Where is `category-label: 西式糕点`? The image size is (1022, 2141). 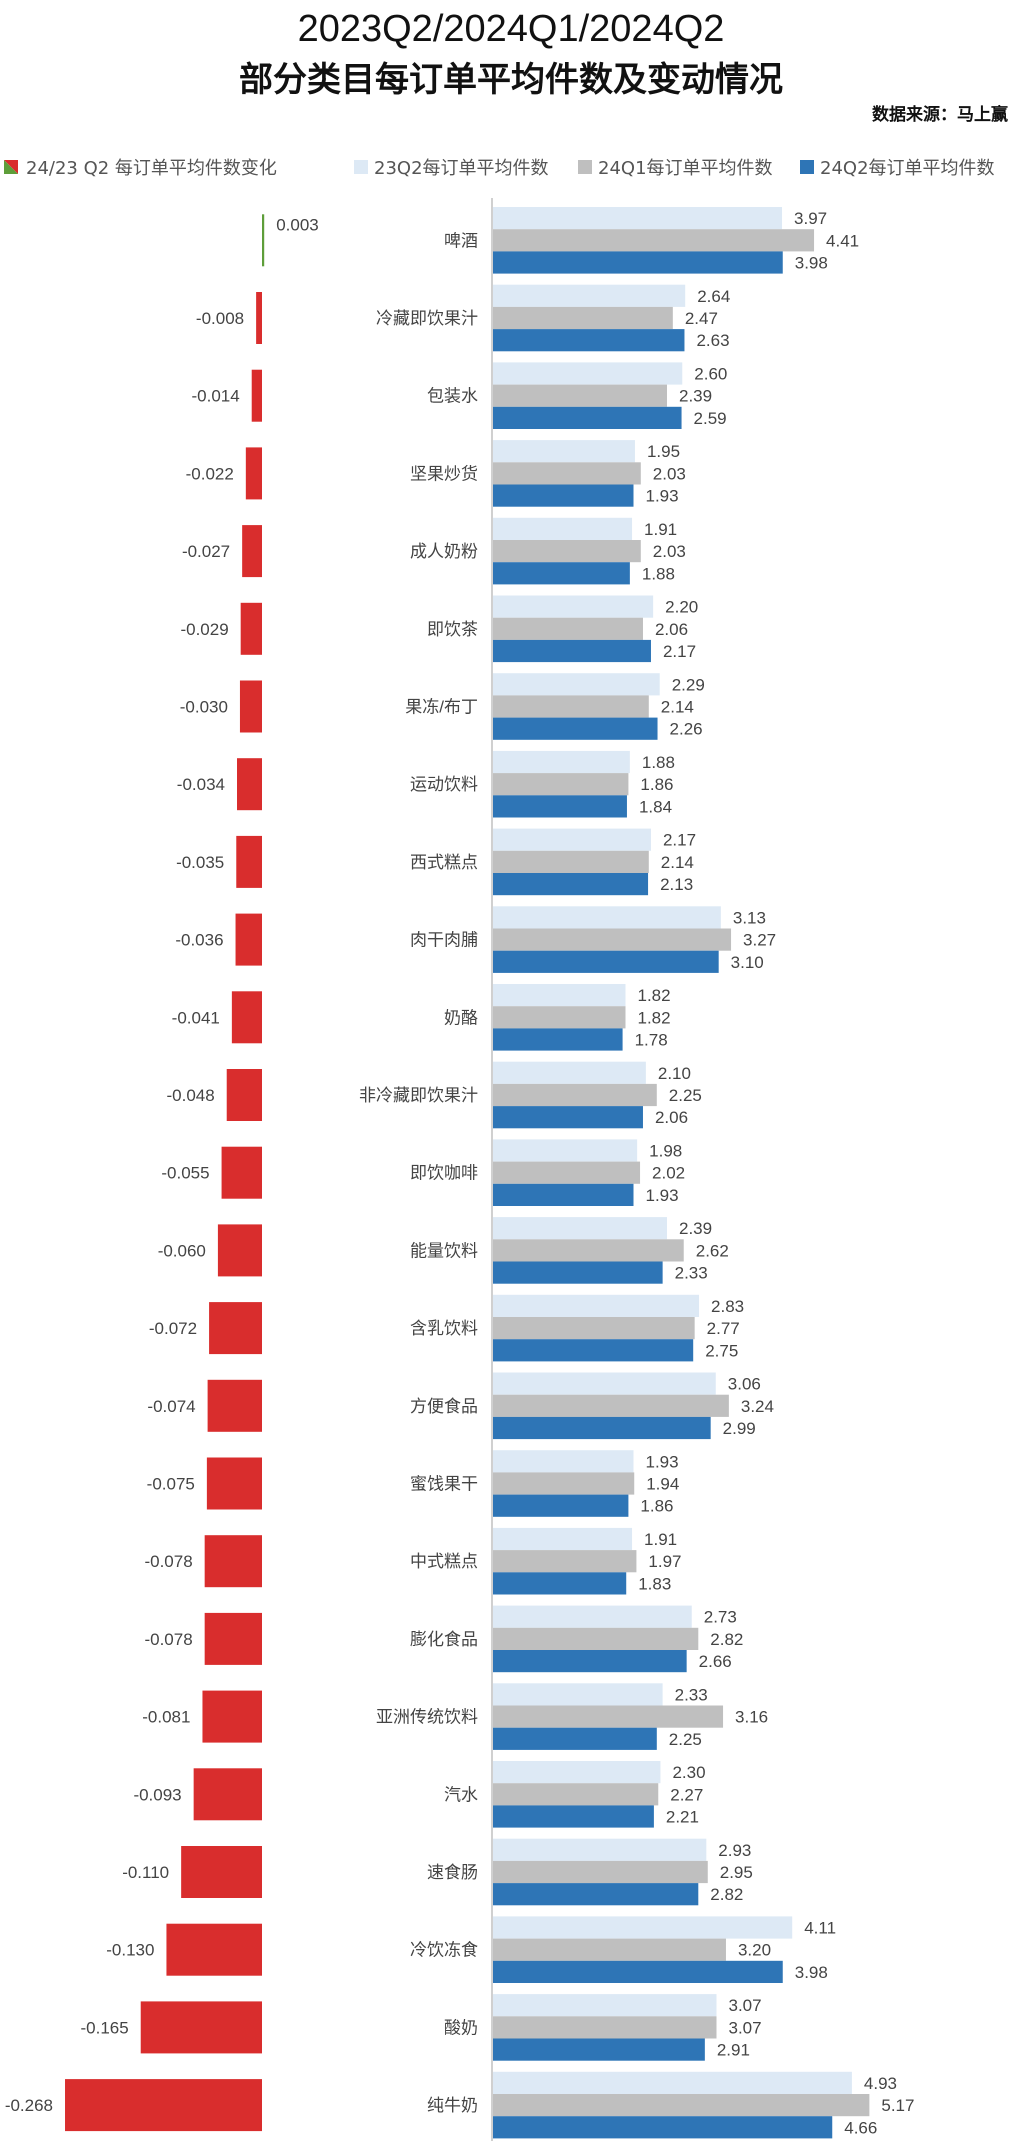 category-label: 西式糕点 is located at coordinates (444, 862).